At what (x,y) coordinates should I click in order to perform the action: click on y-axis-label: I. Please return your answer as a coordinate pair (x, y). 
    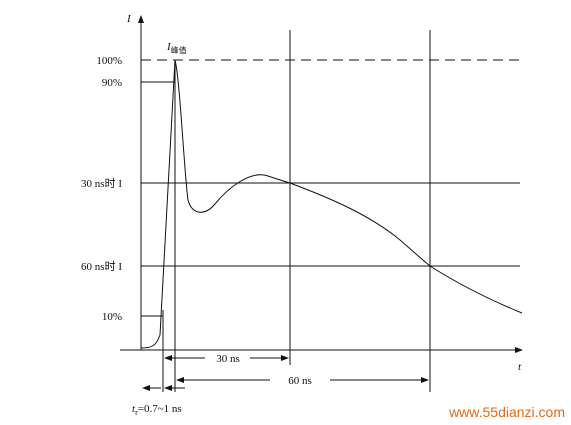
    Looking at the image, I should click on (129, 19).